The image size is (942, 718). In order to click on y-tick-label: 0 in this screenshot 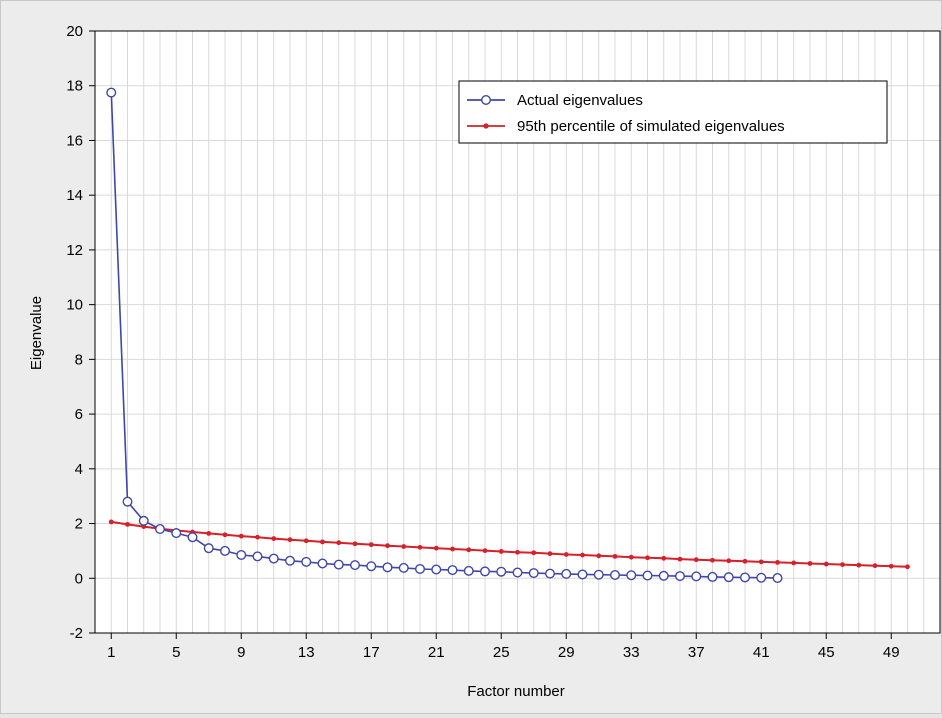, I will do `click(79, 578)`.